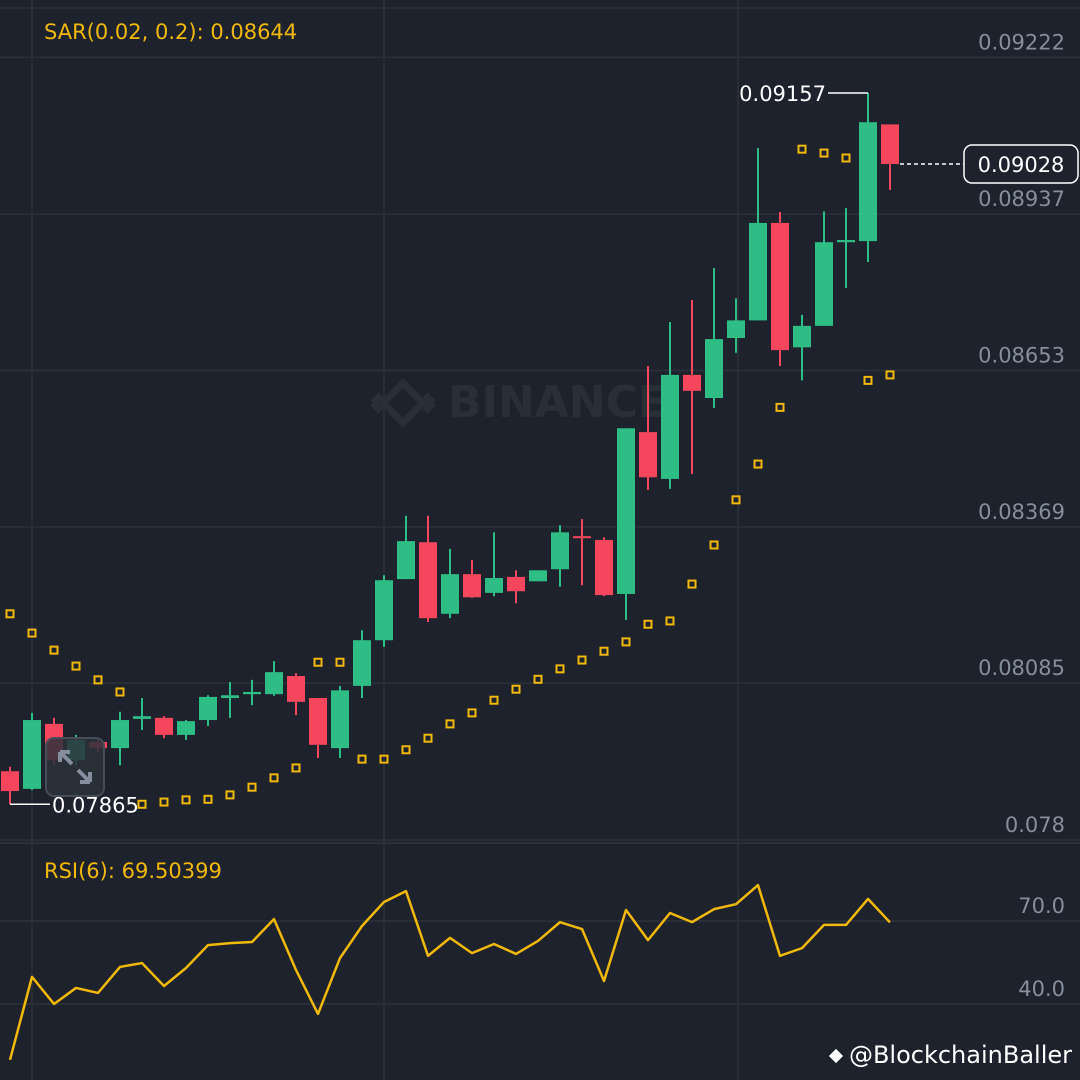  I want to click on sar-title: SAR(0.02, 0.2): 0.08644, so click(170, 32).